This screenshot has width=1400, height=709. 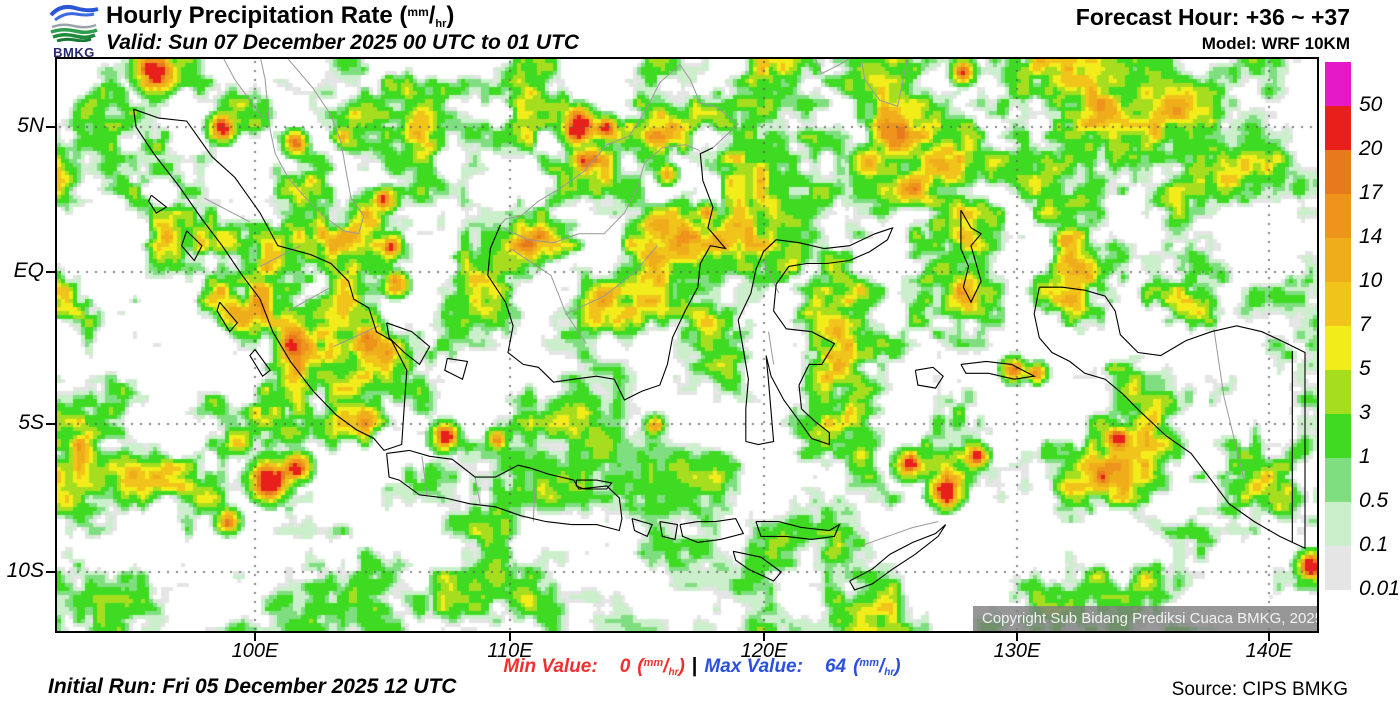 What do you see at coordinates (1365, 412) in the screenshot?
I see `colorbar-label: 3` at bounding box center [1365, 412].